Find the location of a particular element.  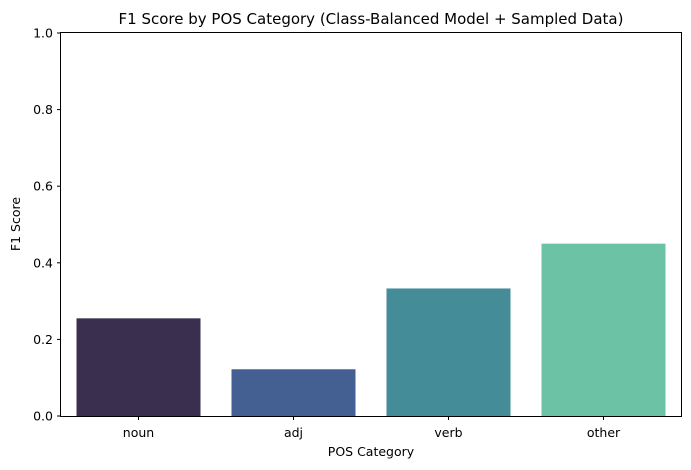

x-axis-label: POS Category is located at coordinates (371, 451).